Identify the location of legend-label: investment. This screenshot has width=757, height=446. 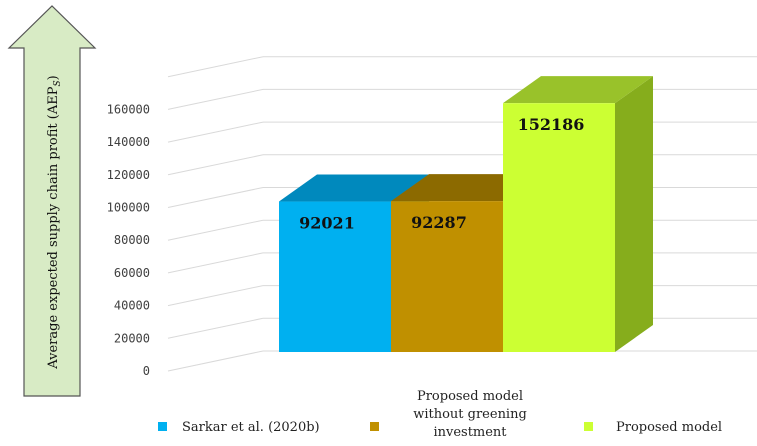
(470, 432).